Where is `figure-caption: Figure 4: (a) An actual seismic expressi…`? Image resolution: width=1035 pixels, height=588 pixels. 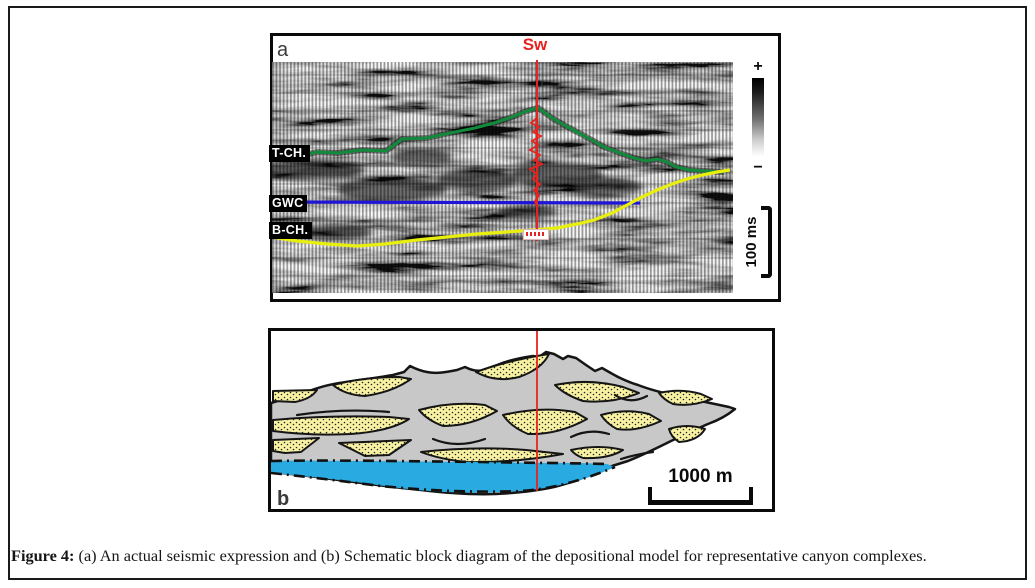 figure-caption: Figure 4: (a) An actual seismic expressi… is located at coordinates (518, 556).